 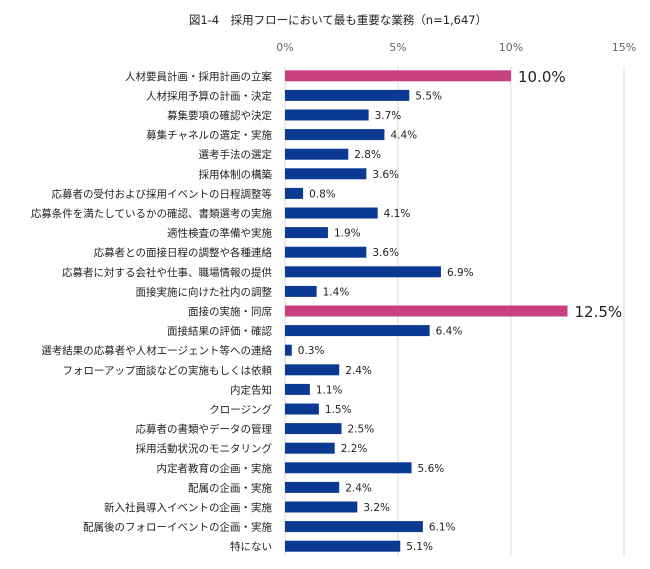 What do you see at coordinates (215, 468) in the screenshot?
I see `category-label: 内定者教育の企画・実施` at bounding box center [215, 468].